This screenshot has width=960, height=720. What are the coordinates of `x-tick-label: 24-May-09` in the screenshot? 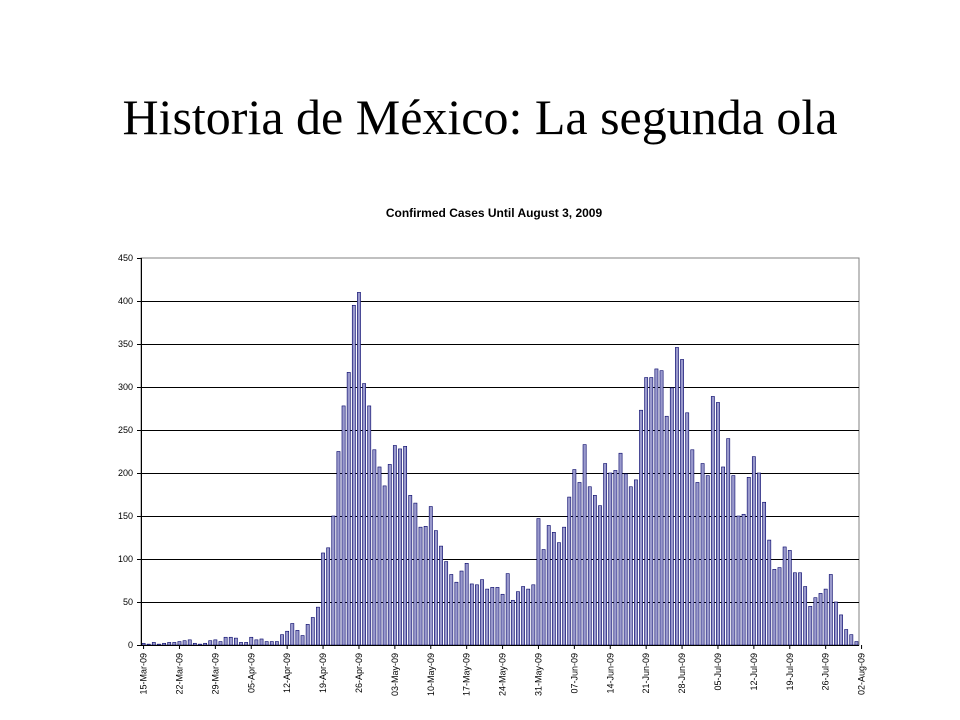 It's located at (503, 674).